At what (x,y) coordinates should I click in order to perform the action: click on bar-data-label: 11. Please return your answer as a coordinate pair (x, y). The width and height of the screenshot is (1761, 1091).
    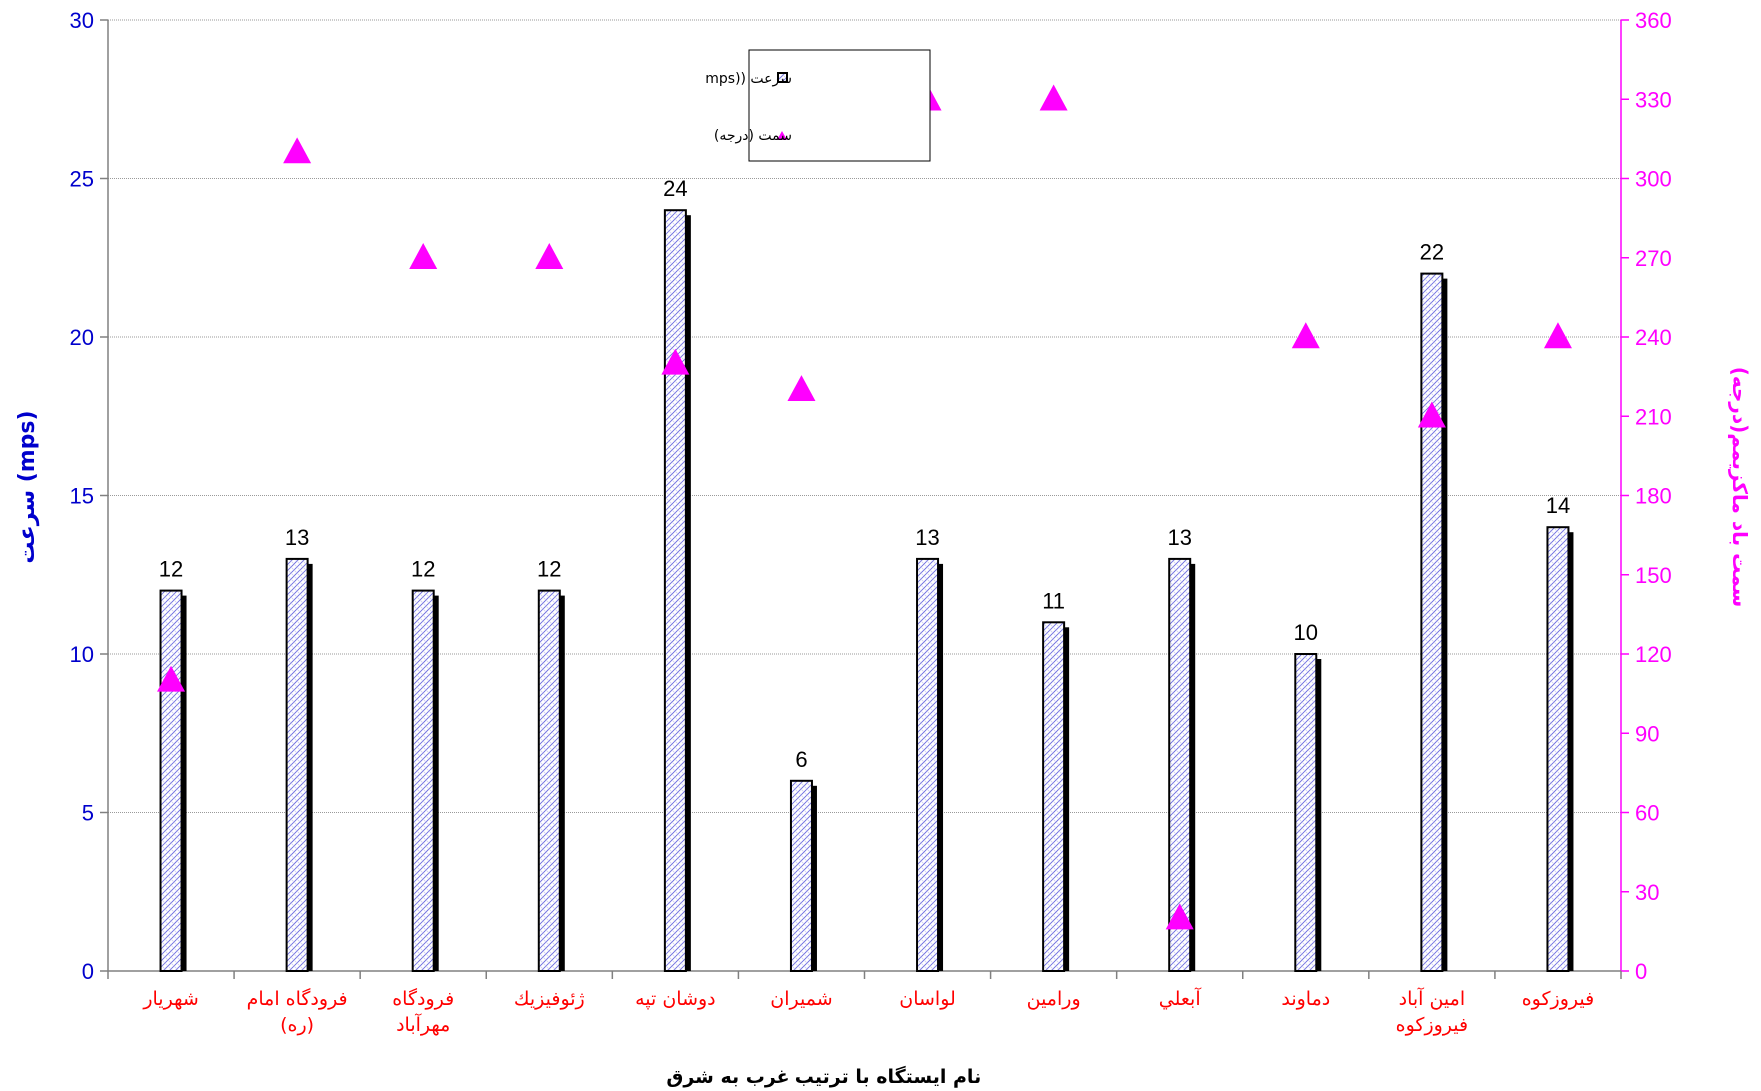
    Looking at the image, I should click on (1053, 600).